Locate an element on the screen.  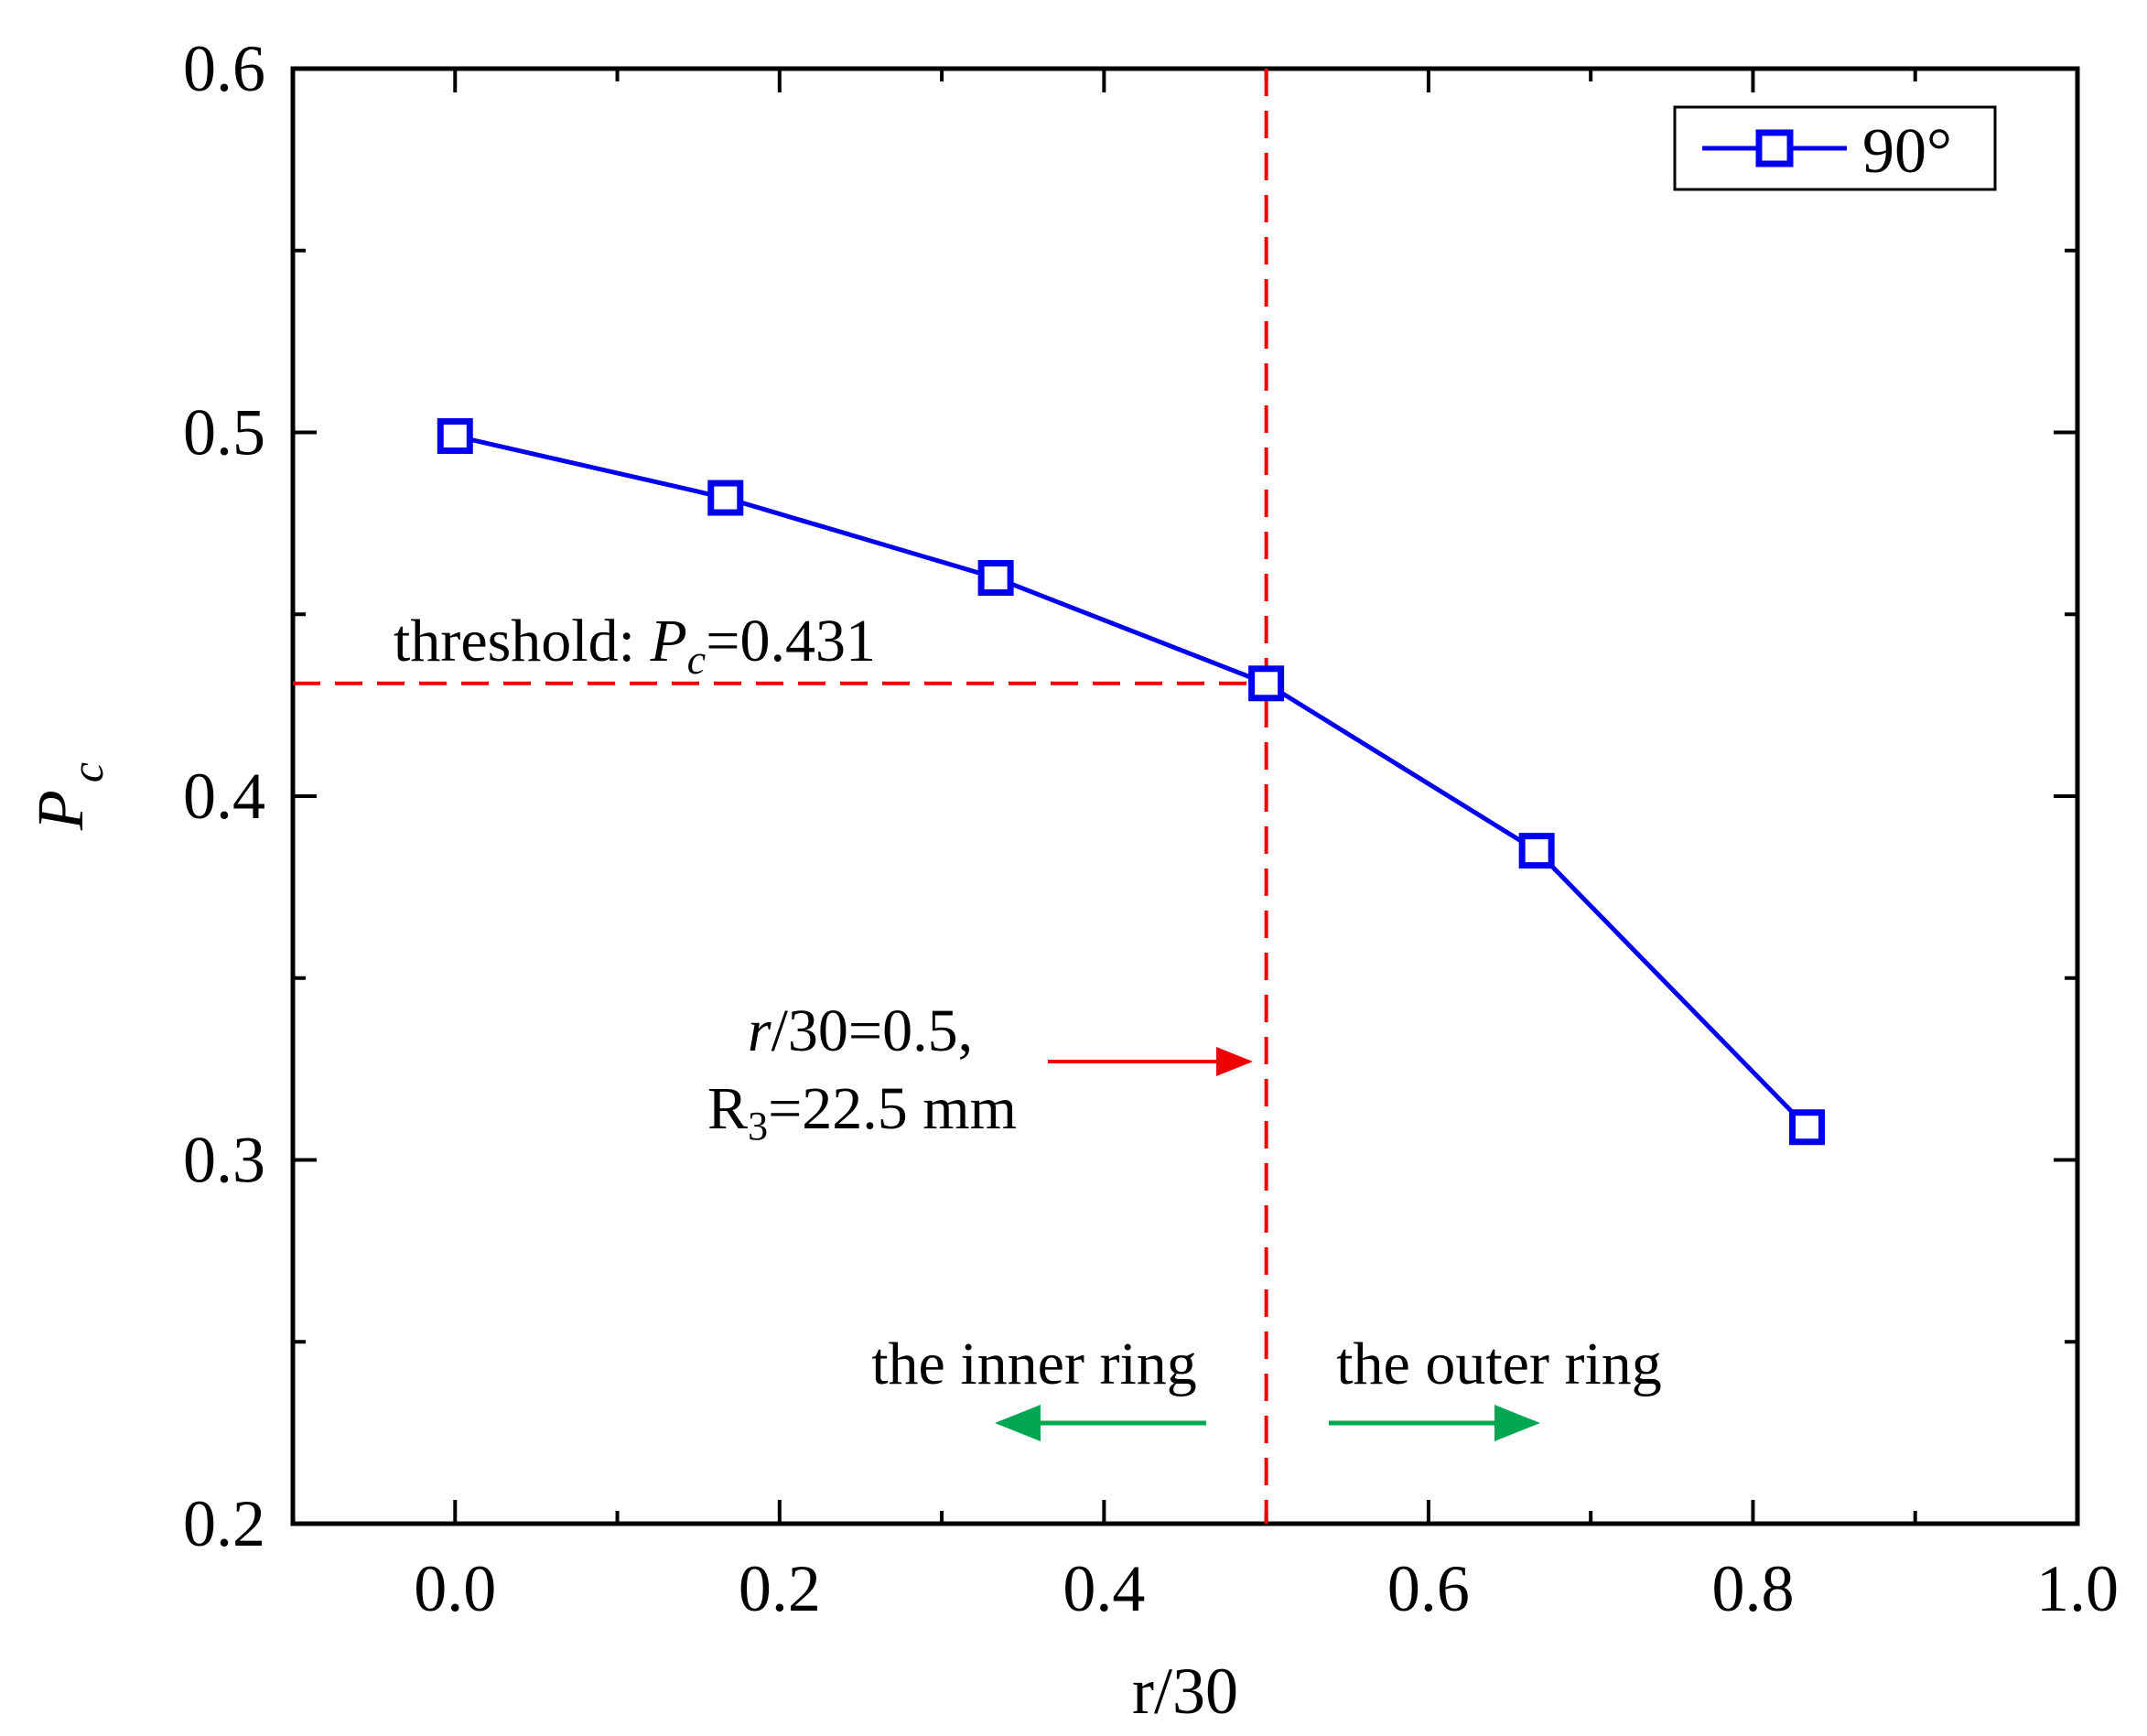
y-tick-label: 0.3 is located at coordinates (224, 1160).